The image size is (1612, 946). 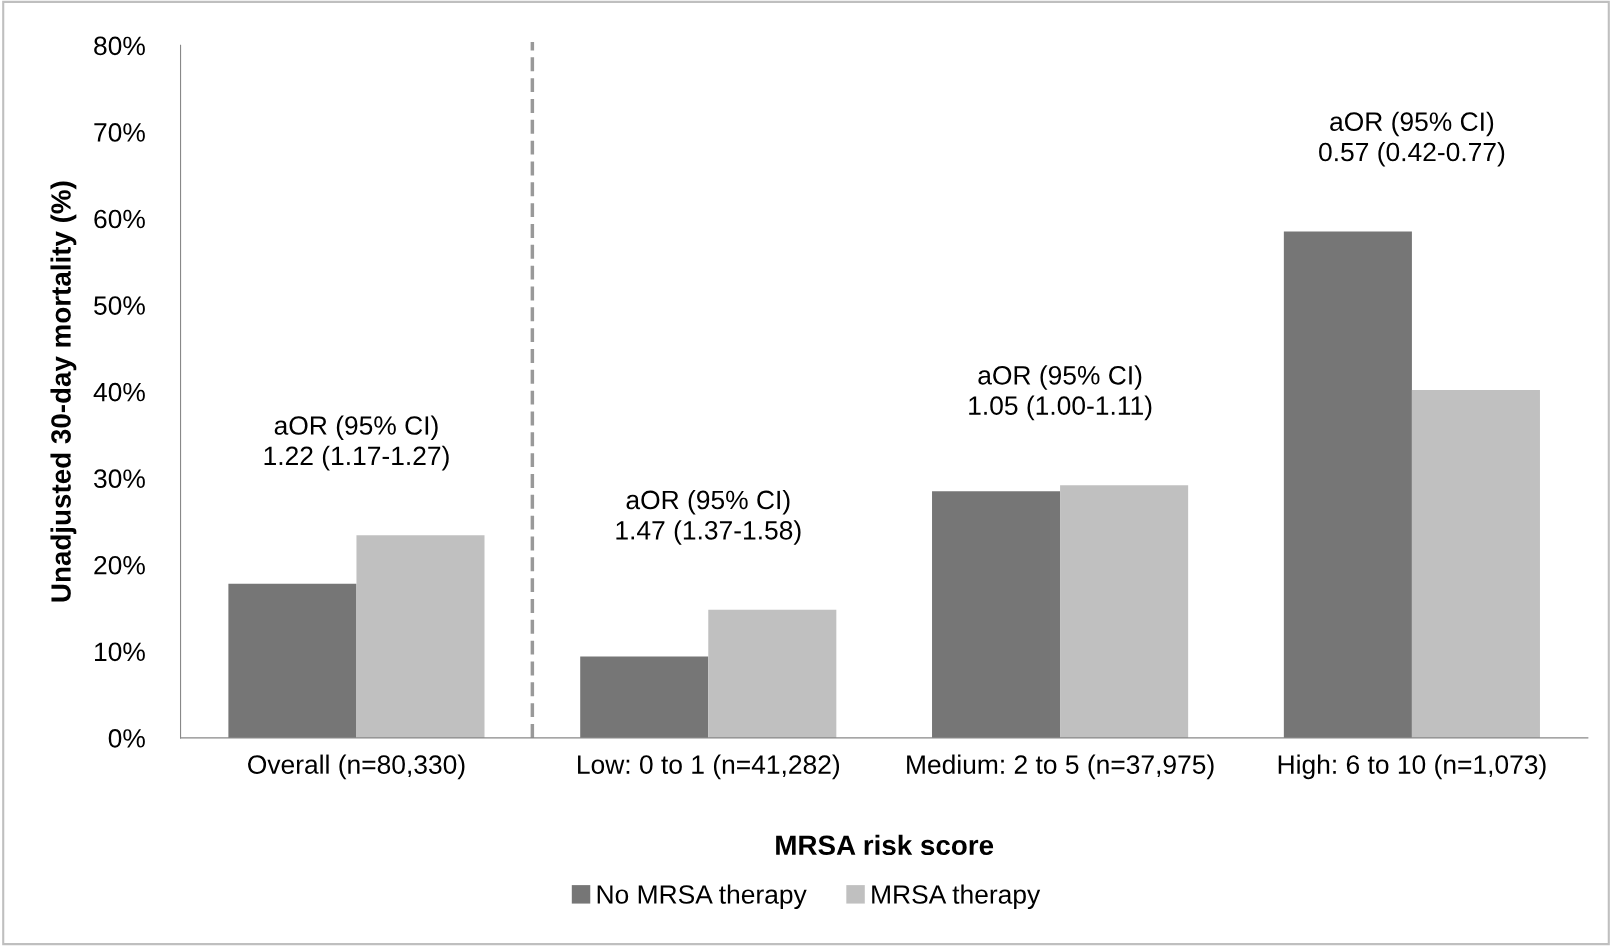 I want to click on annotation: aOR (95% CI) 0.57 (0.42-0.77), so click(x=1412, y=139).